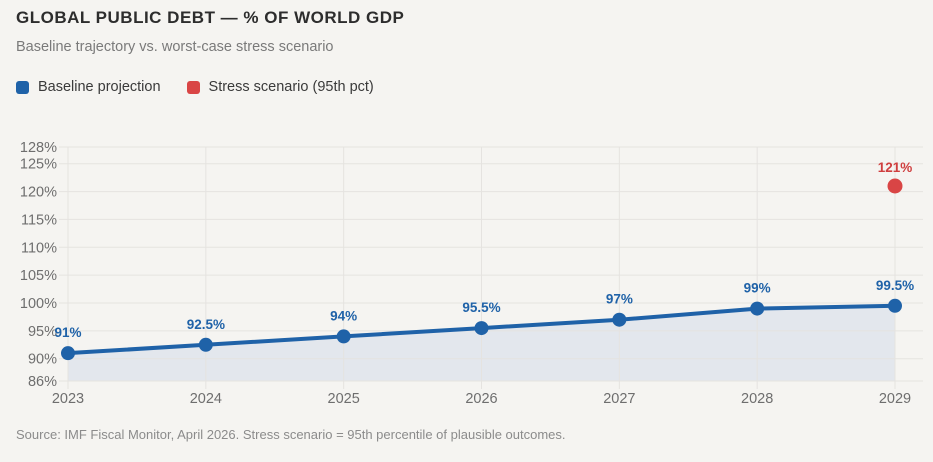  I want to click on legend-label-baseline: Baseline projection, so click(99, 87).